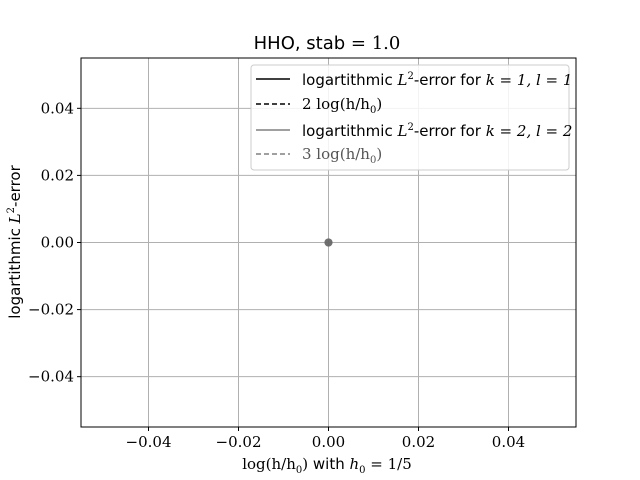  I want to click on legend-label-1: logartithmic L2-error for k = 1, l = 1, so click(437, 80).